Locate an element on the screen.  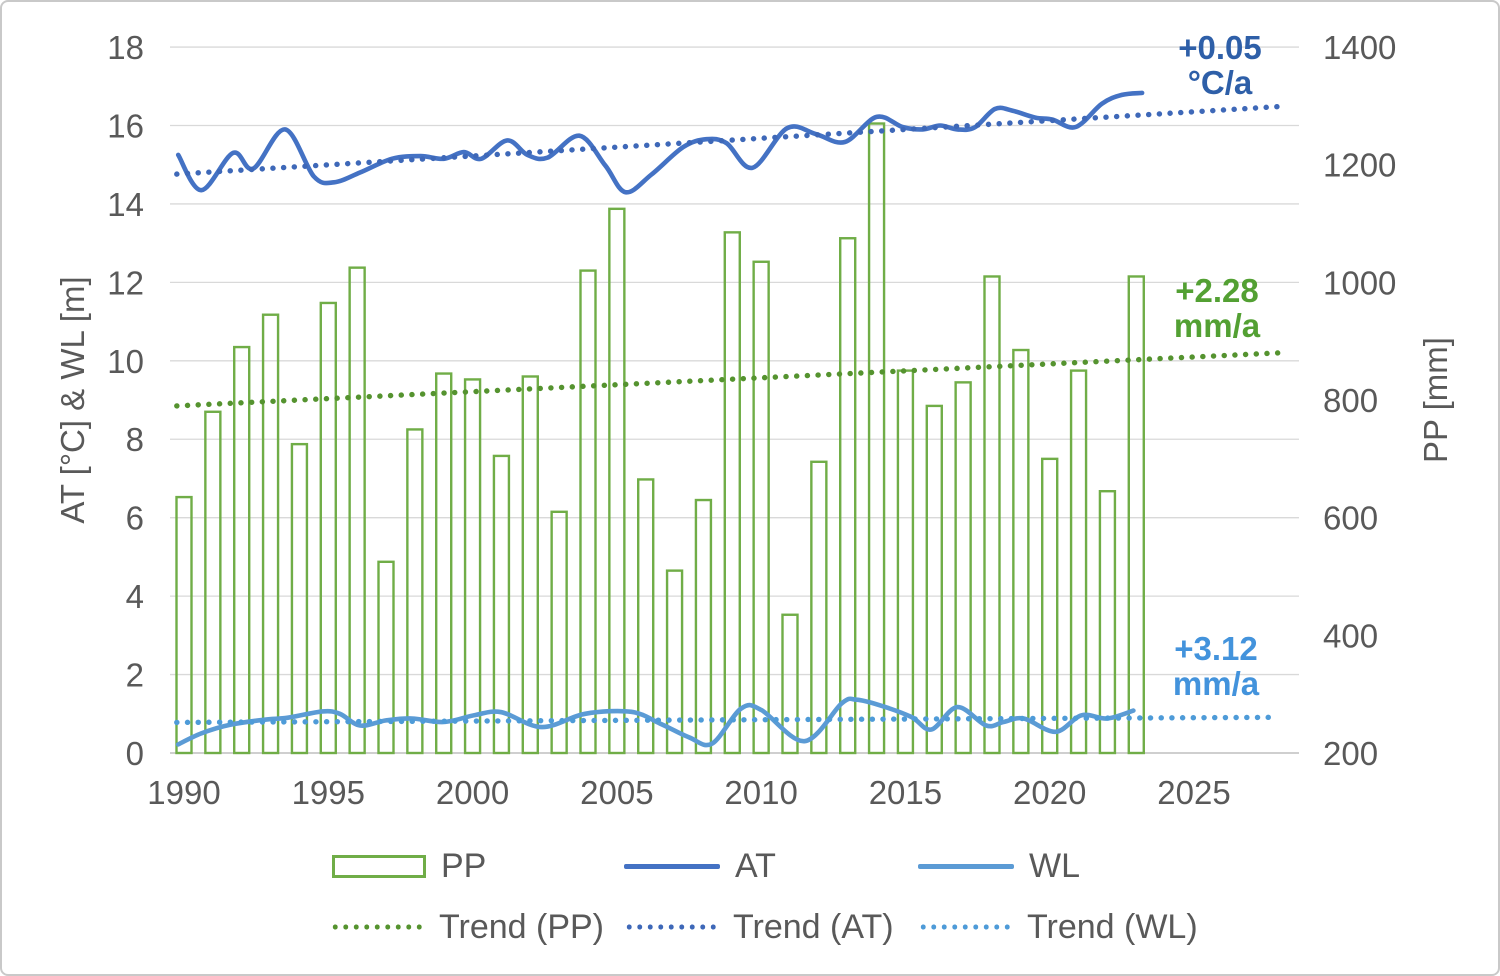
left-tick-label: 10 is located at coordinates (125, 361).